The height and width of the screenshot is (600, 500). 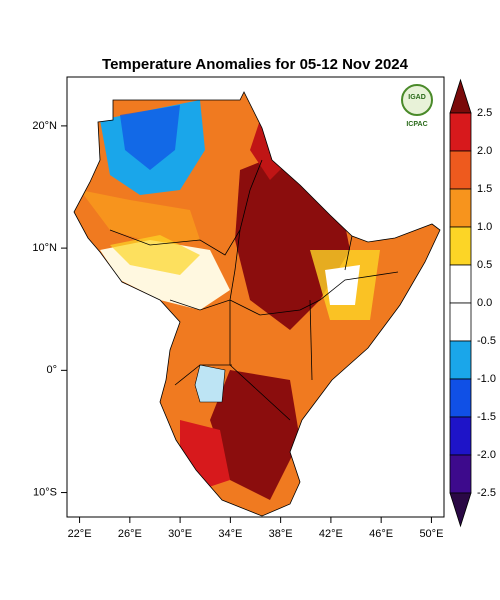 I want to click on colorbar-extend-low, so click(x=460, y=510).